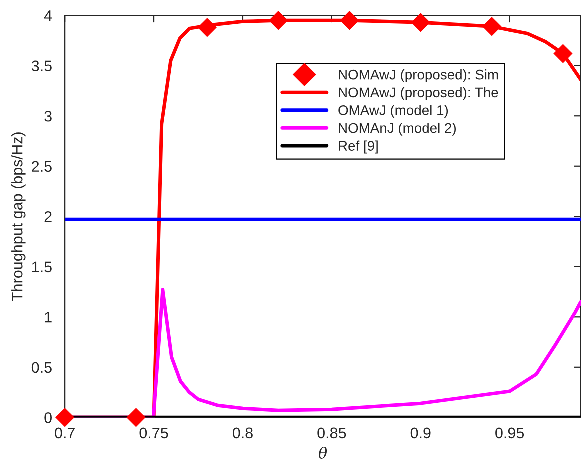 The image size is (581, 473). Describe the element at coordinates (48, 116) in the screenshot. I see `y-tick-label: 3` at that location.